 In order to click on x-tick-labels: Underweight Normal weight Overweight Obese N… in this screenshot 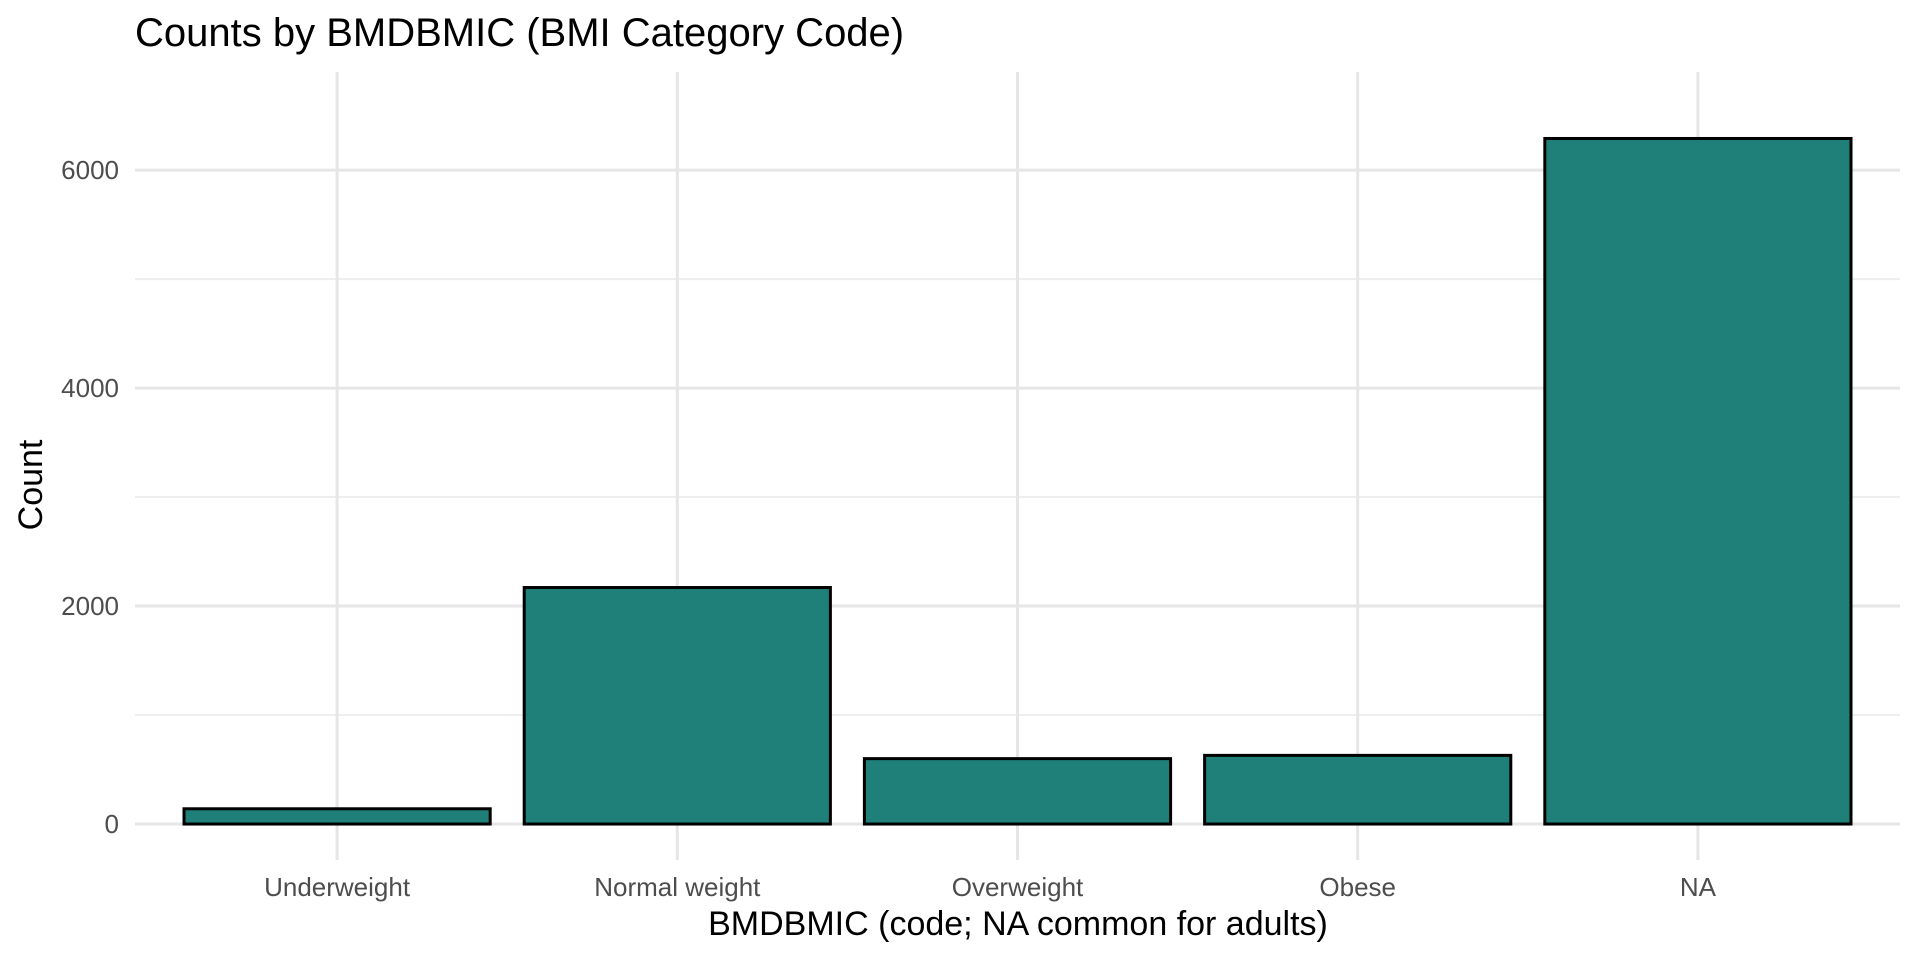, I will do `click(990, 887)`.